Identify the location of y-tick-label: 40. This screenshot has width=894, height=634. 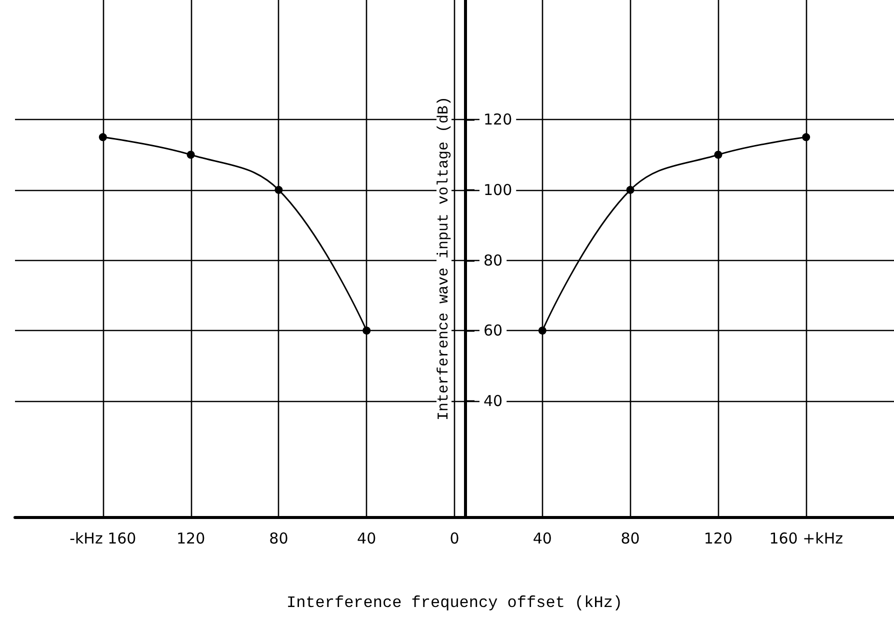
(493, 401).